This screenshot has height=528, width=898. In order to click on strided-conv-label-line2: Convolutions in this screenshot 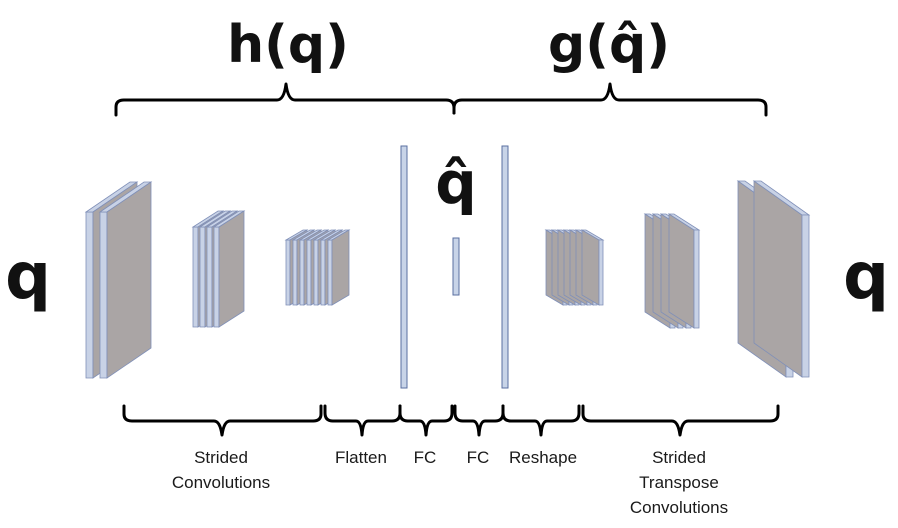, I will do `click(221, 482)`.